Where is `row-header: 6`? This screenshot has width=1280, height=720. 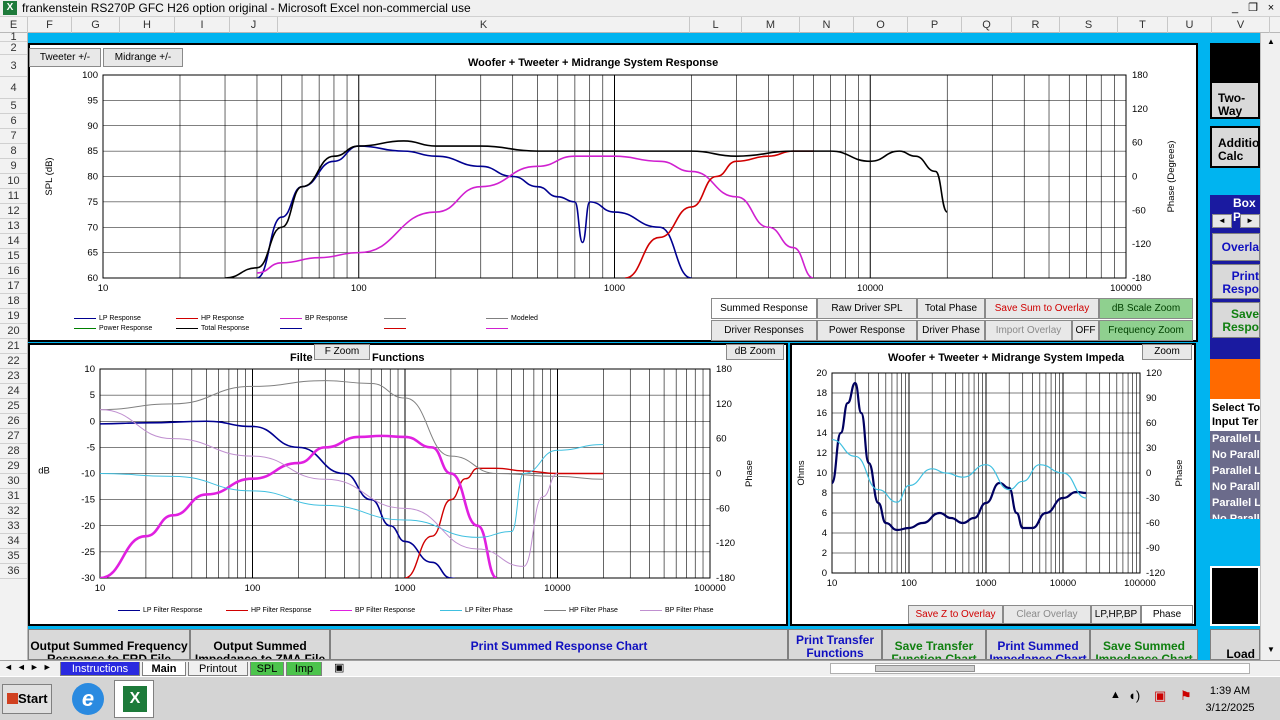
row-header: 6 is located at coordinates (13, 121).